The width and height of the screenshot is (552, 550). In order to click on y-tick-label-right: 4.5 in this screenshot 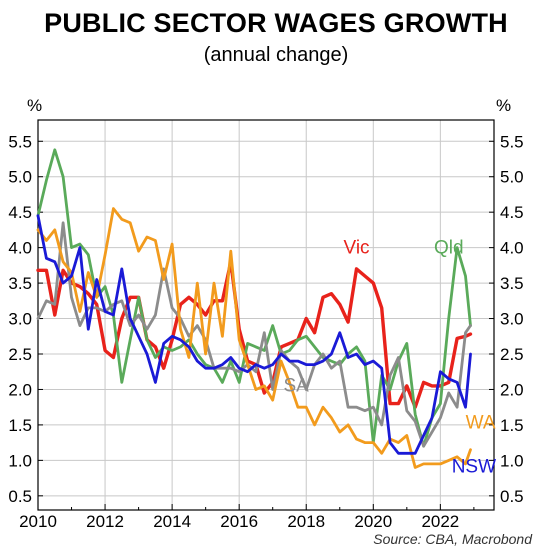, I will do `click(512, 212)`.